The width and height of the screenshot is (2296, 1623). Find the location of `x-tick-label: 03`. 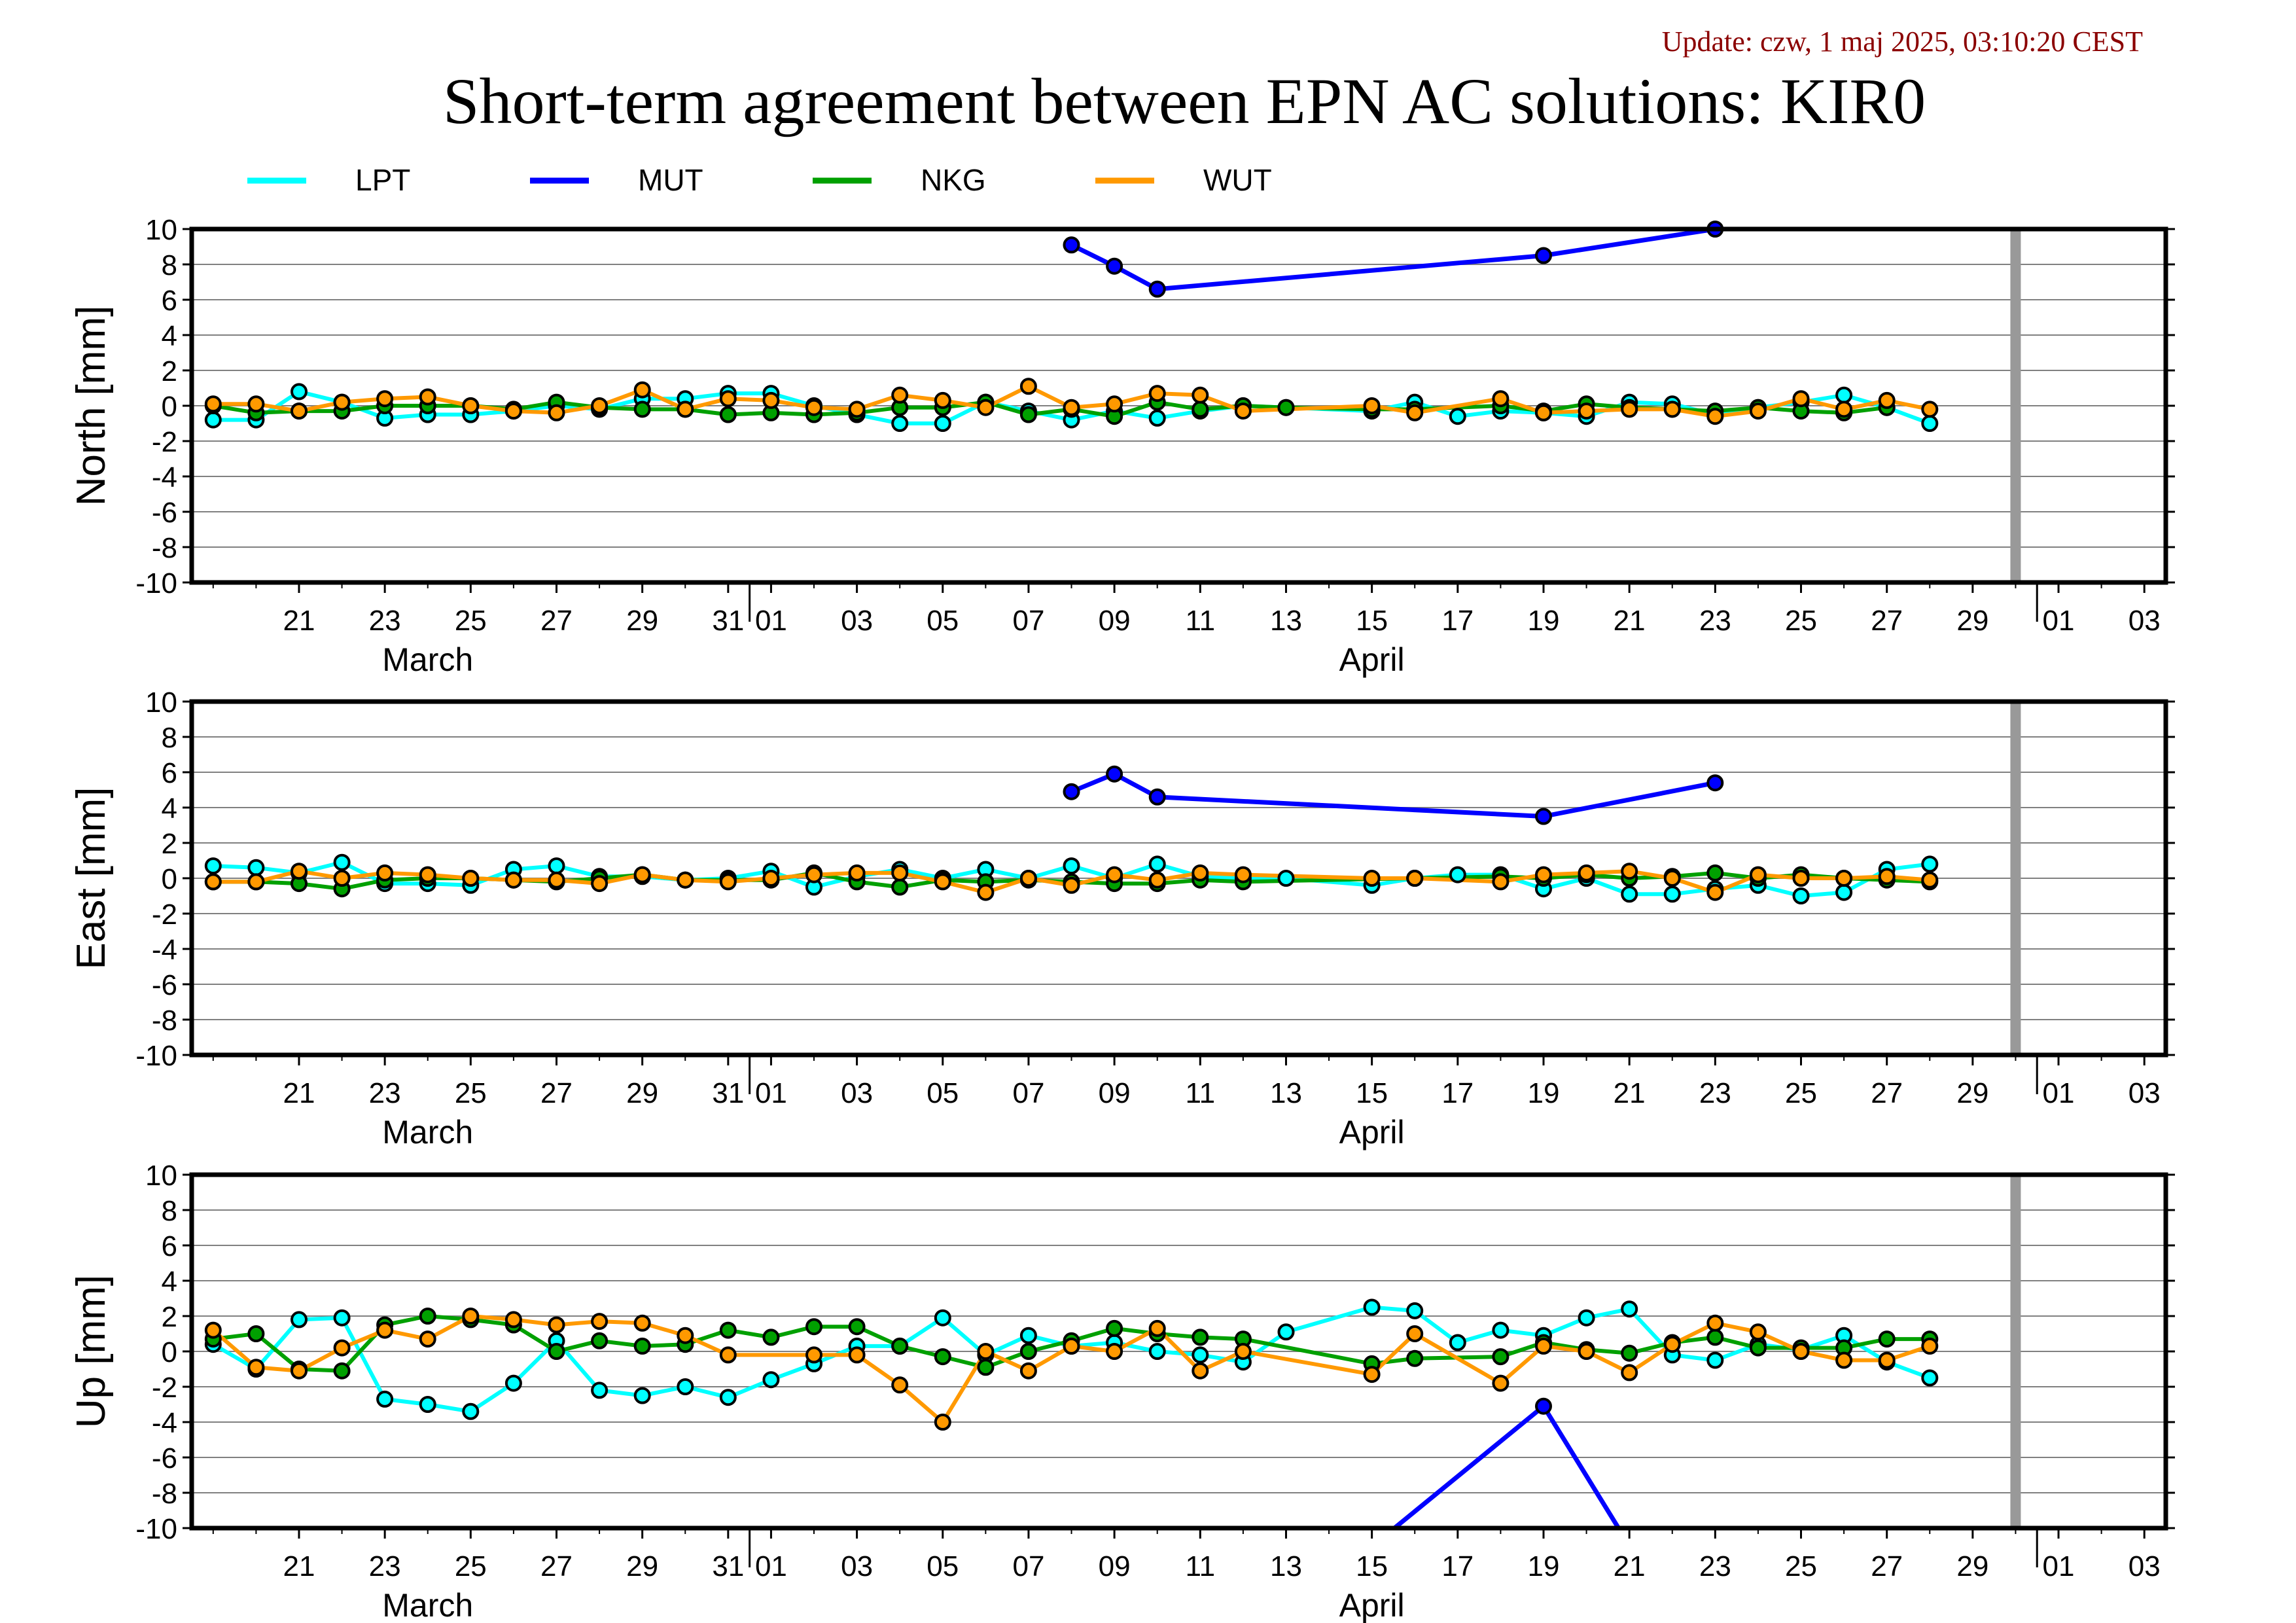

x-tick-label: 03 is located at coordinates (2144, 621).